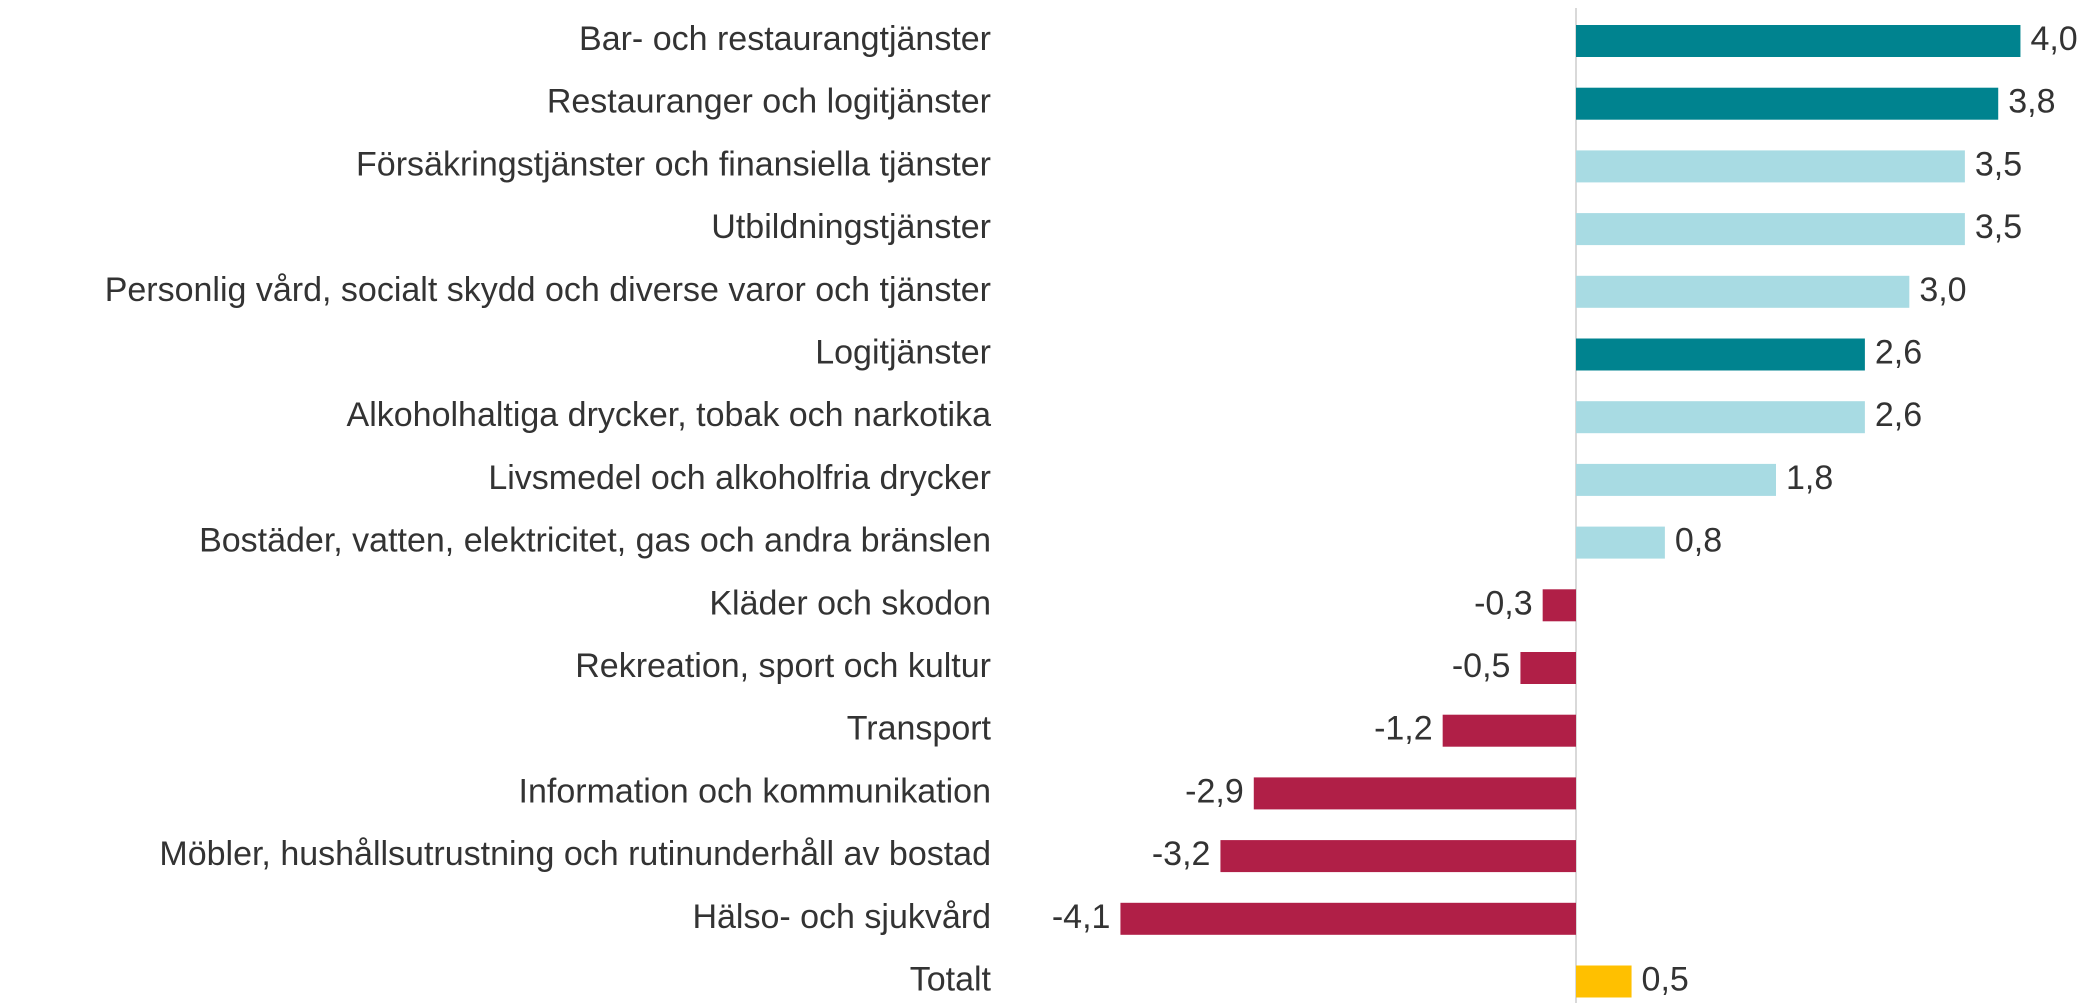  Describe the element at coordinates (1503, 603) in the screenshot. I see `data-label: -0,3` at that location.